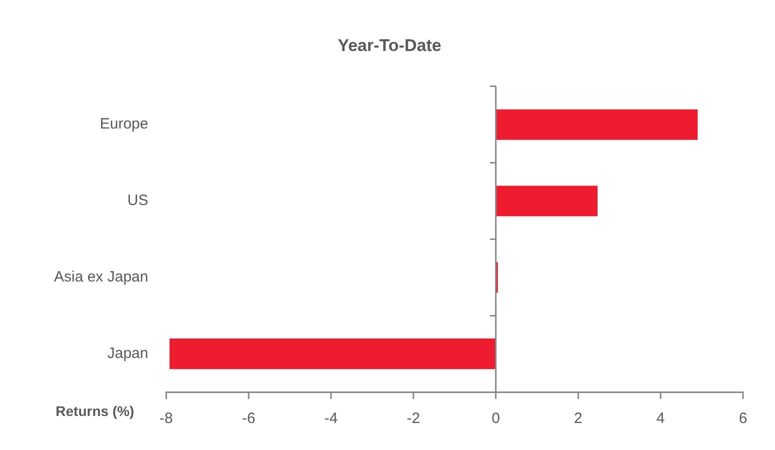 The width and height of the screenshot is (775, 450). What do you see at coordinates (496, 419) in the screenshot?
I see `x-tick-label: 0` at bounding box center [496, 419].